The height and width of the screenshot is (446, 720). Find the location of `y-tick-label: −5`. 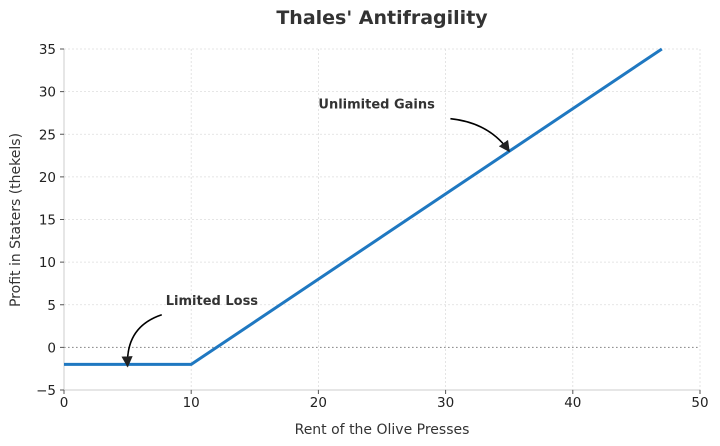

y-tick-label: −5 is located at coordinates (46, 391).